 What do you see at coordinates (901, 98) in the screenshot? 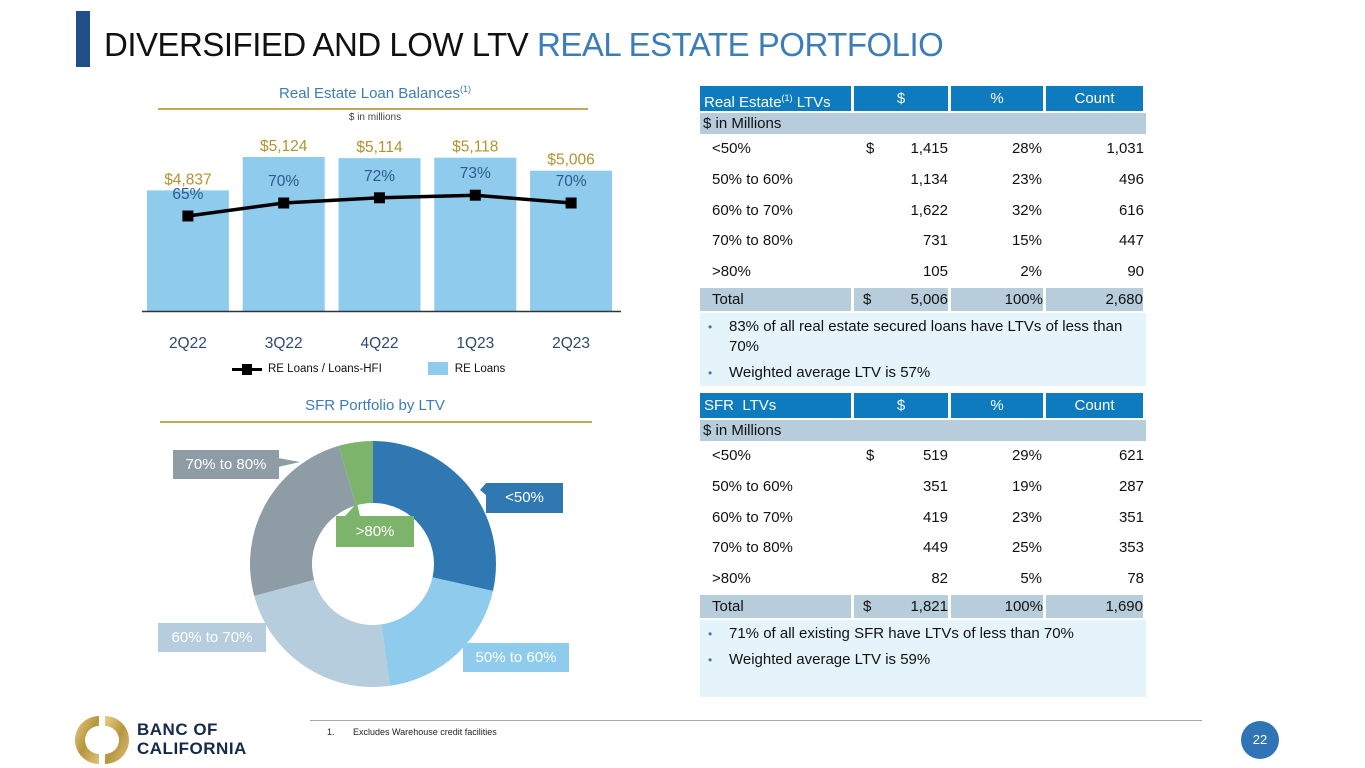
I see `re-header-amount: $` at bounding box center [901, 98].